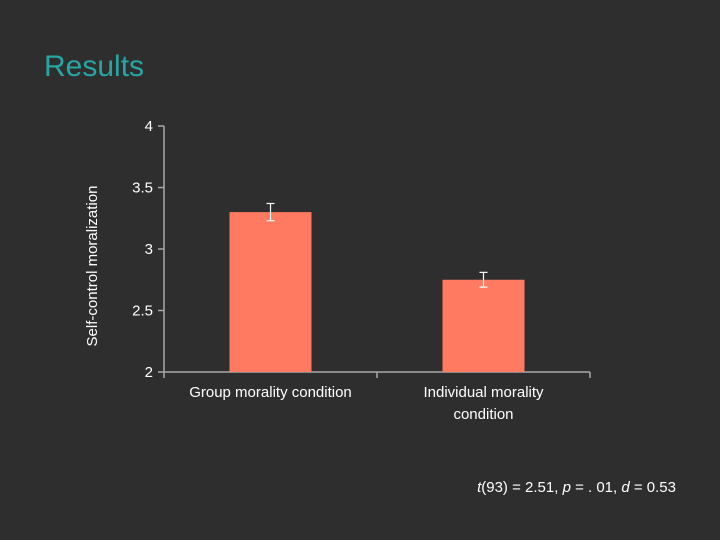  I want to click on x-tick-label: condition, so click(483, 414).